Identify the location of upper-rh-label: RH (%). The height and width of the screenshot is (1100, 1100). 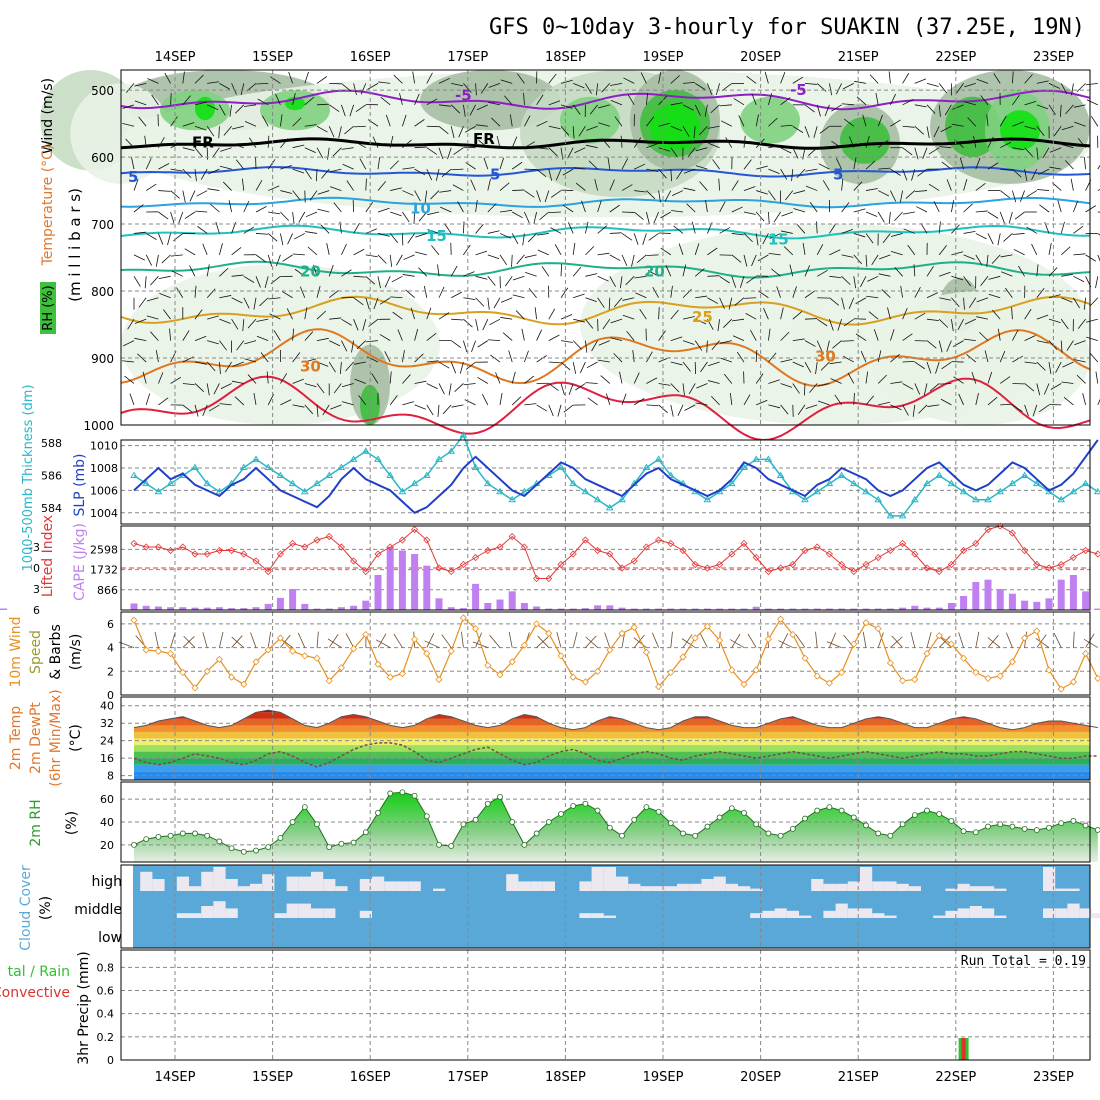
(48, 307).